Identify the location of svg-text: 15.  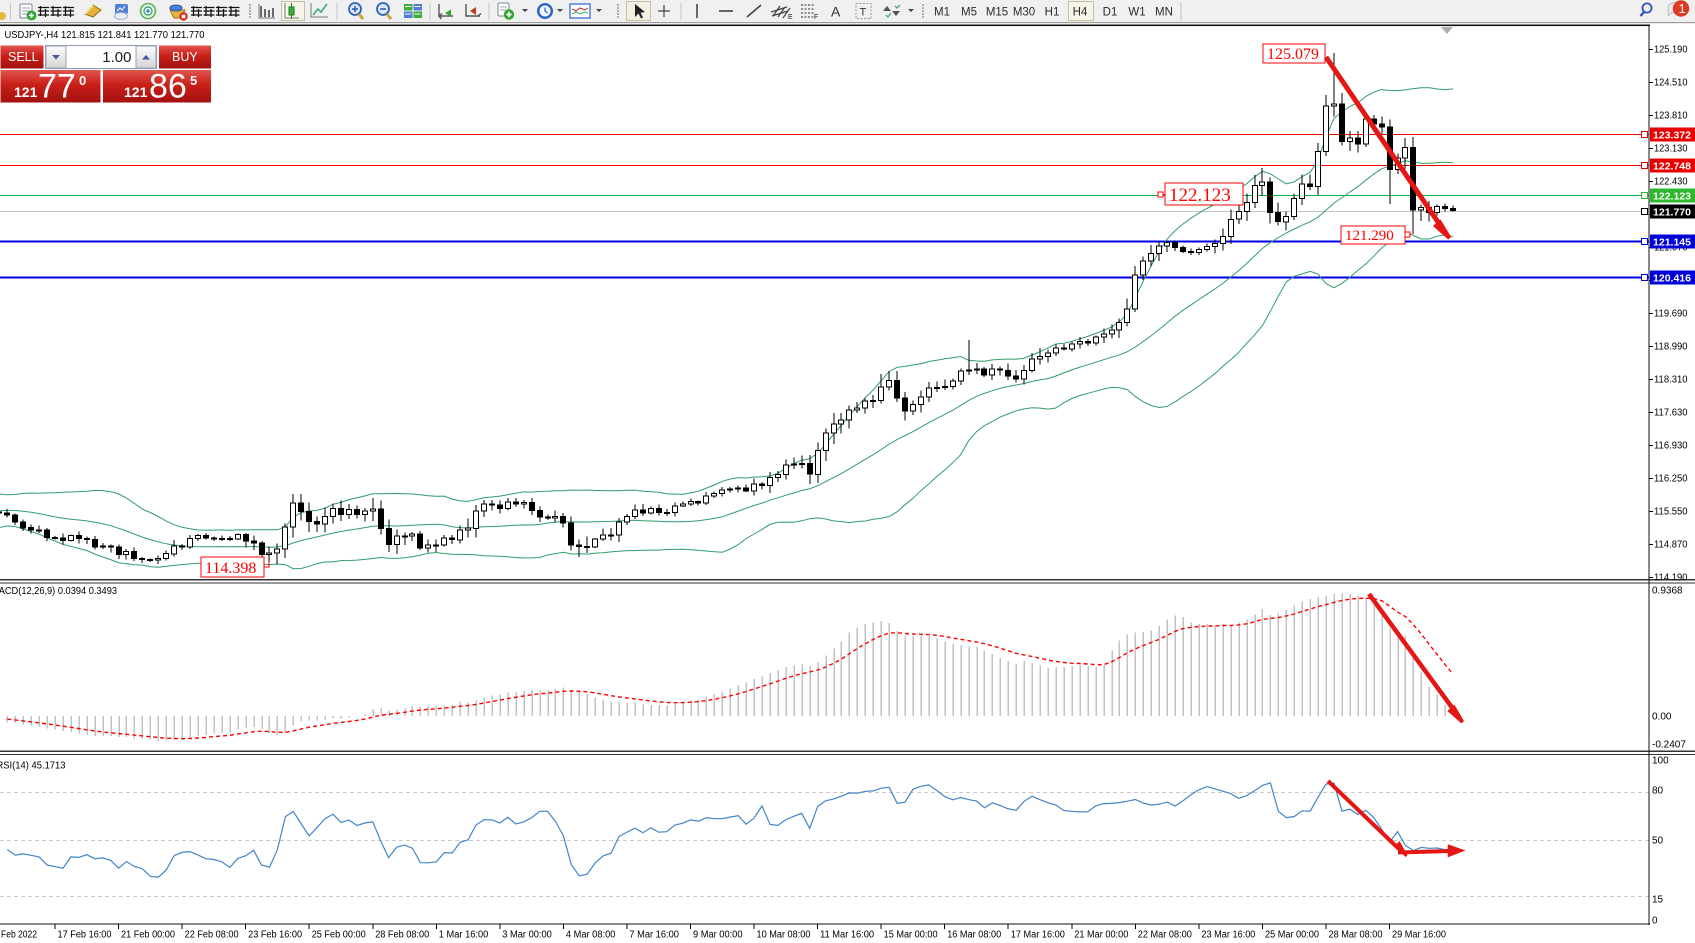
(1658, 900).